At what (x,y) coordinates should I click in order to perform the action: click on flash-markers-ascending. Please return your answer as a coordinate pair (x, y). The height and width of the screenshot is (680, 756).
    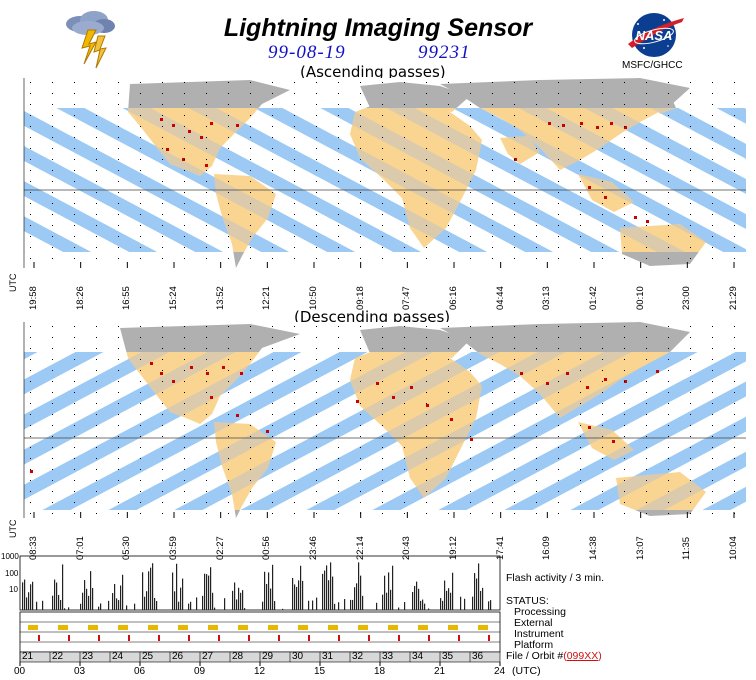
    Looking at the image, I should click on (404, 170).